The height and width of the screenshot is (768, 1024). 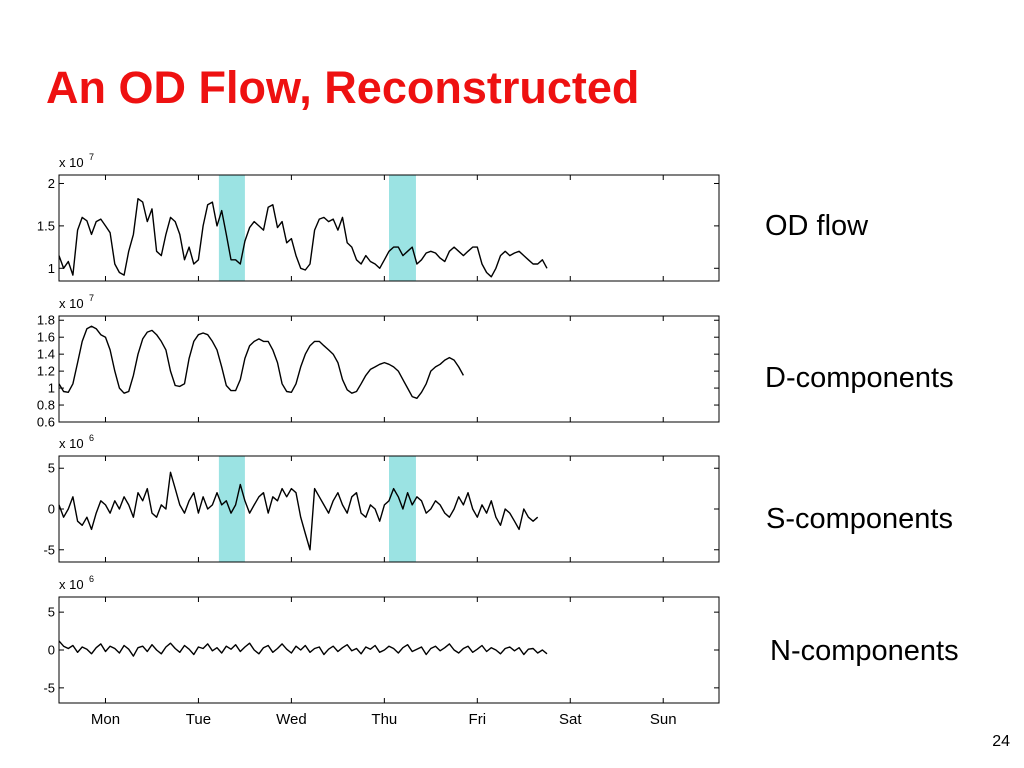 I want to click on x-category-label-mon: Mon, so click(x=105, y=719).